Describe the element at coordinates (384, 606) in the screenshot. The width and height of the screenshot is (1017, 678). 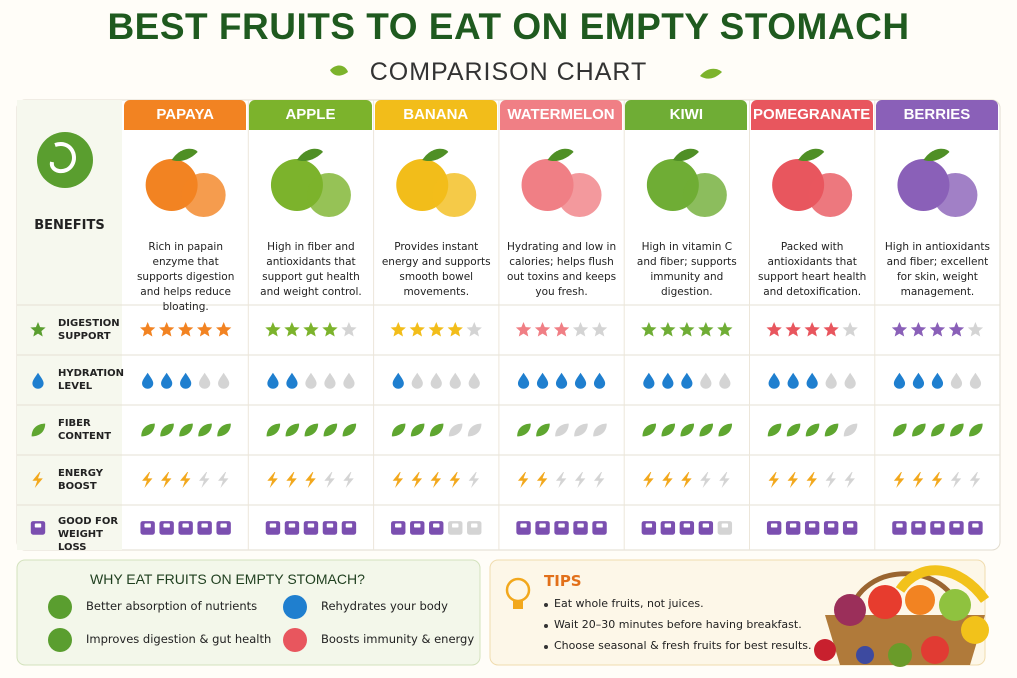
I see `why-item: Rehydrates your body` at that location.